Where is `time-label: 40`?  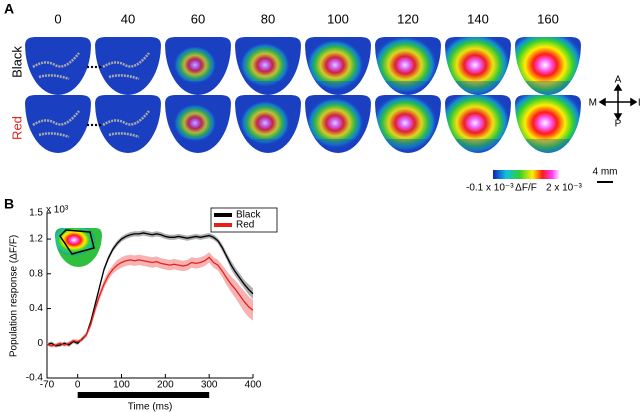 time-label: 40 is located at coordinates (128, 18).